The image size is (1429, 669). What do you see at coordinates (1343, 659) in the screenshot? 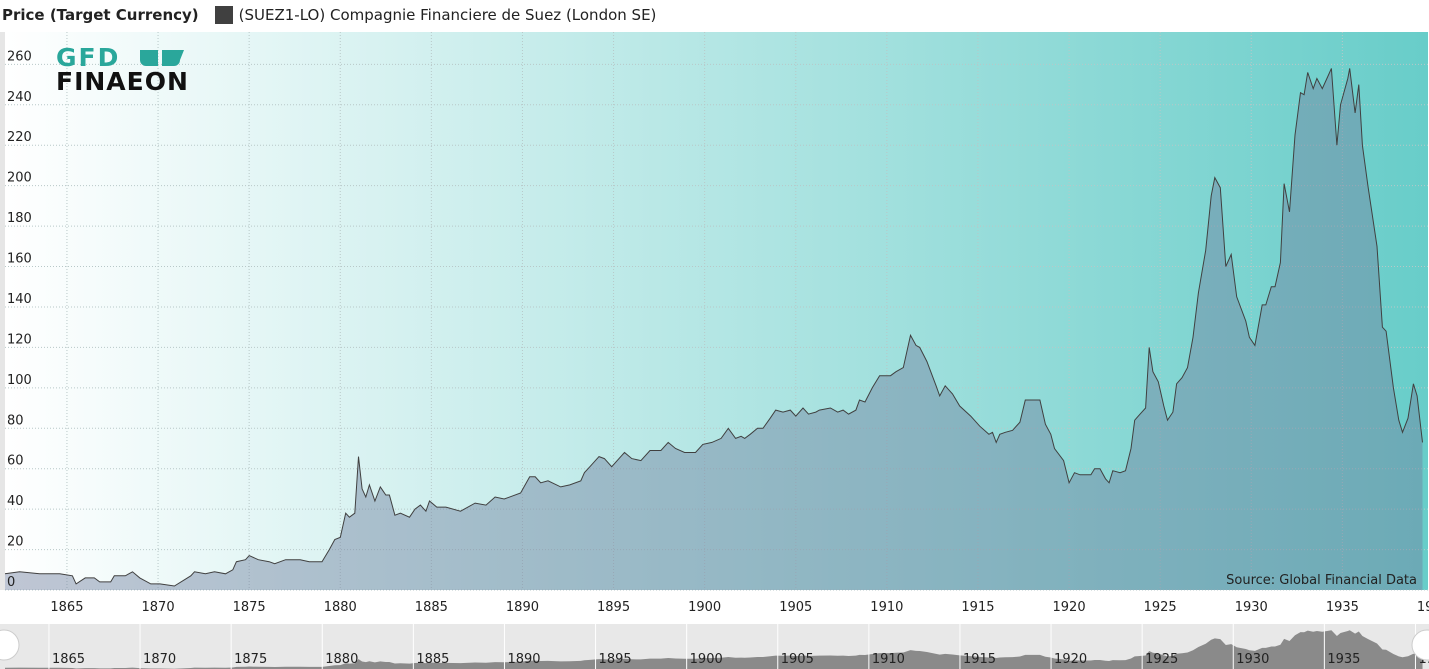
I see `navigator-tick-label: 1935` at bounding box center [1343, 659].